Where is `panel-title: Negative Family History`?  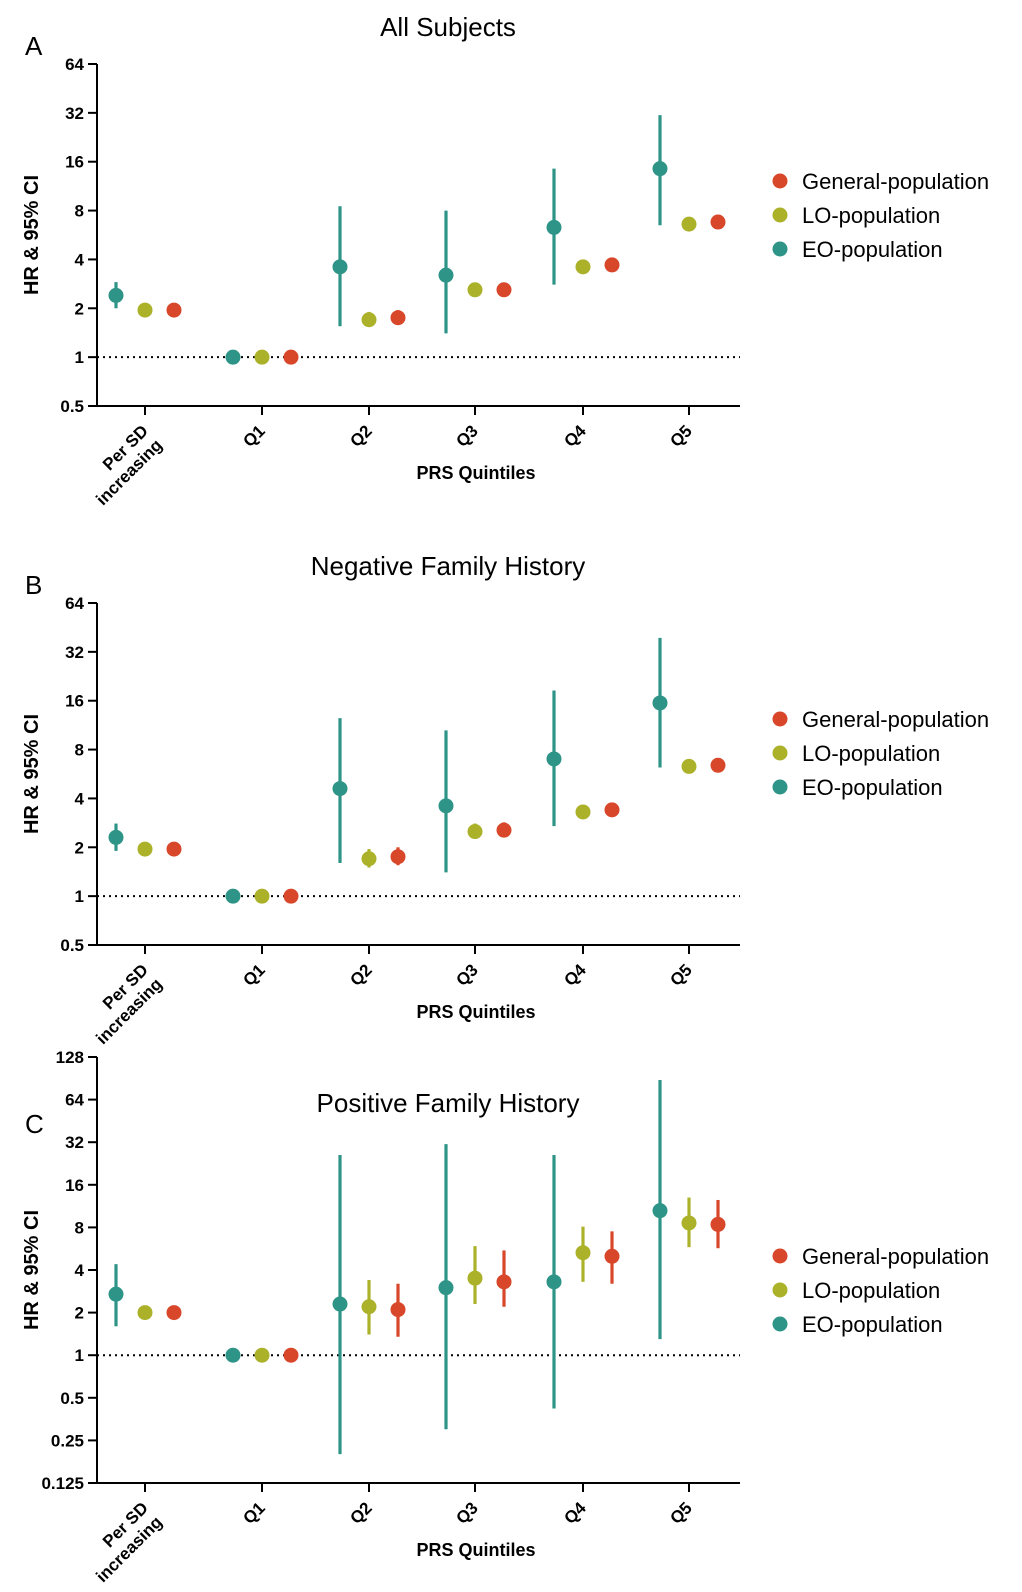
panel-title: Negative Family History is located at coordinates (448, 566).